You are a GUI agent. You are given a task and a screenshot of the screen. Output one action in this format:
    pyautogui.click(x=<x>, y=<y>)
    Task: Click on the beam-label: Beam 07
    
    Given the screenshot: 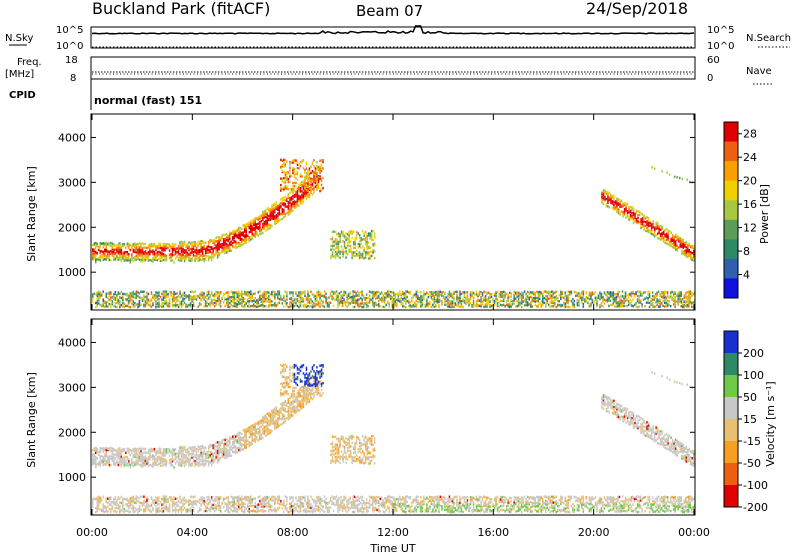 What is the action you would take?
    pyautogui.click(x=389, y=11)
    